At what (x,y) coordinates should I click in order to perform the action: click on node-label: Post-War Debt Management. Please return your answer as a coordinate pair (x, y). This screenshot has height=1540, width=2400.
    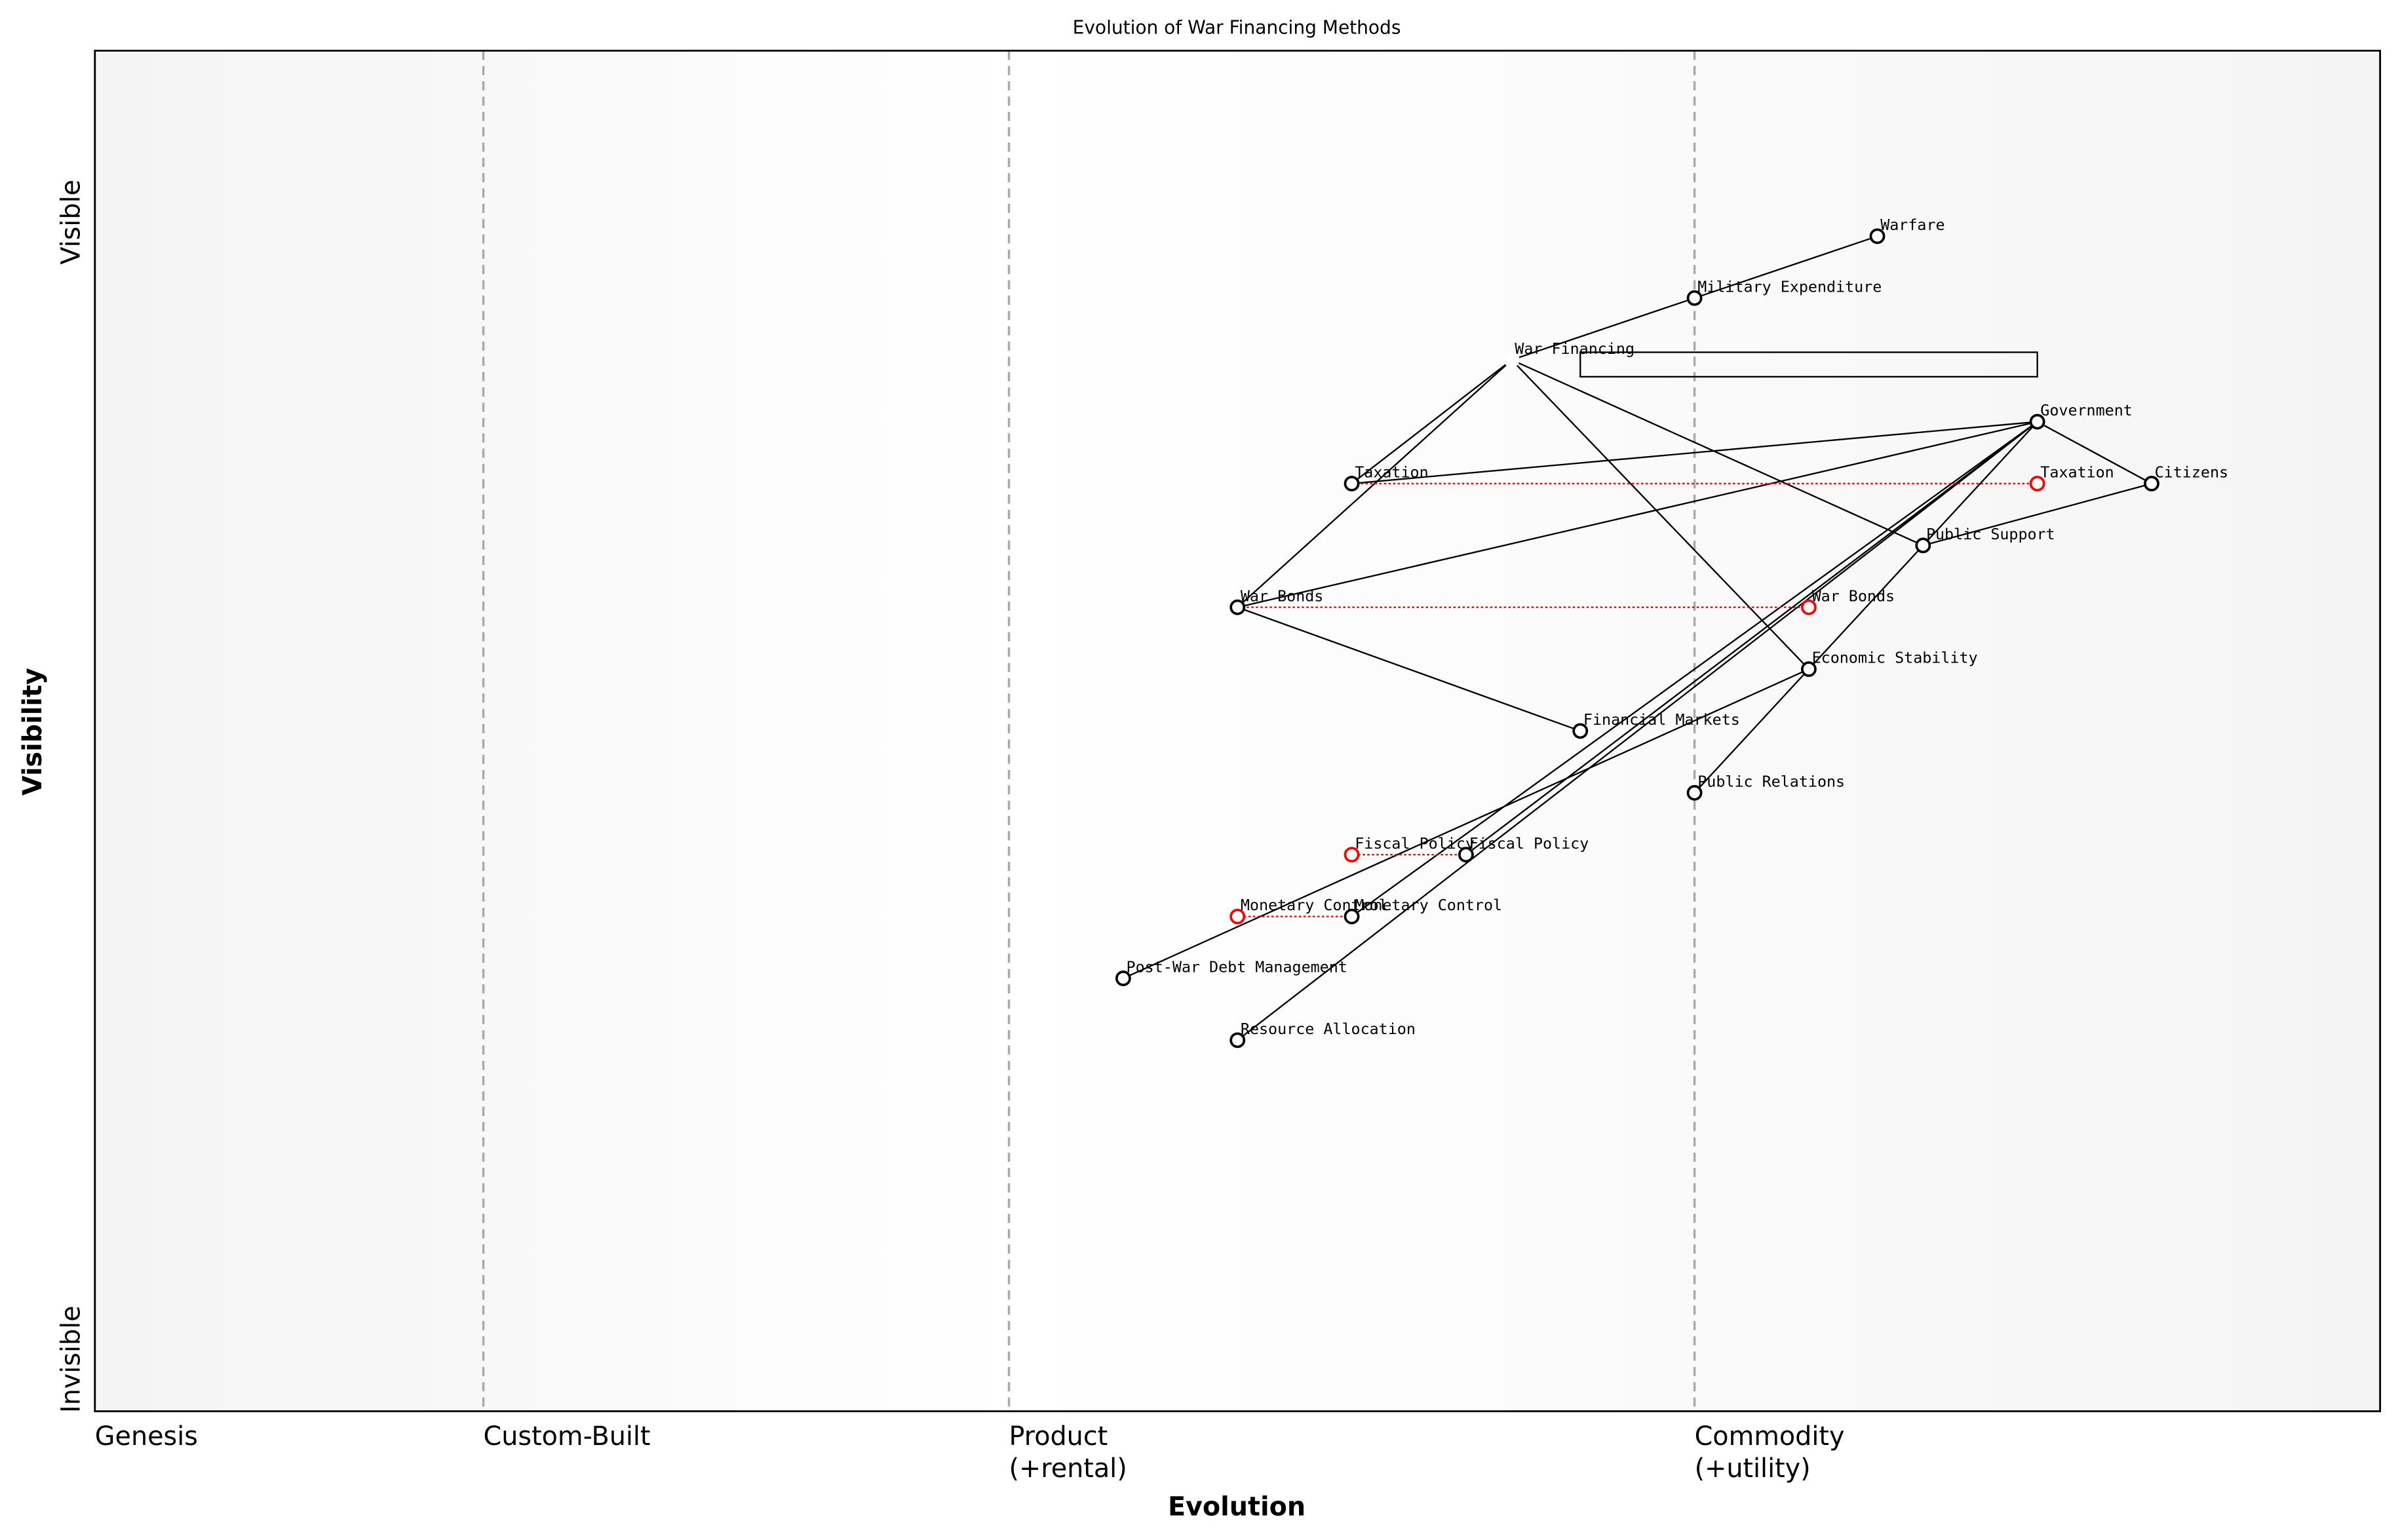
    Looking at the image, I should click on (1237, 967).